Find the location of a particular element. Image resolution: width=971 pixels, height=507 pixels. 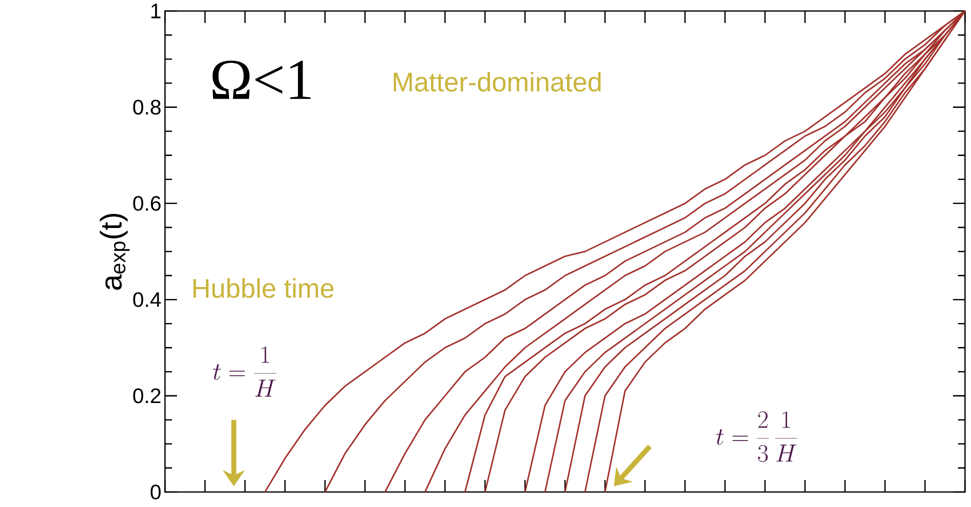

y-tick-label: 0.4 is located at coordinates (147, 300).